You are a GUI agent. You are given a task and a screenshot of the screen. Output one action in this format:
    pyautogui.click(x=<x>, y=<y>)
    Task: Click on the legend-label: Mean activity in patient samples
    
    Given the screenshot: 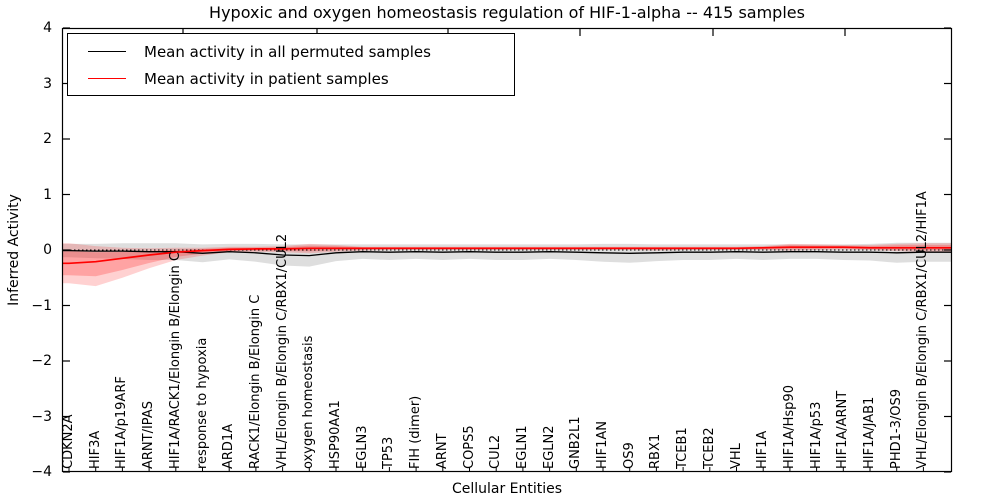 What is the action you would take?
    pyautogui.click(x=266, y=78)
    